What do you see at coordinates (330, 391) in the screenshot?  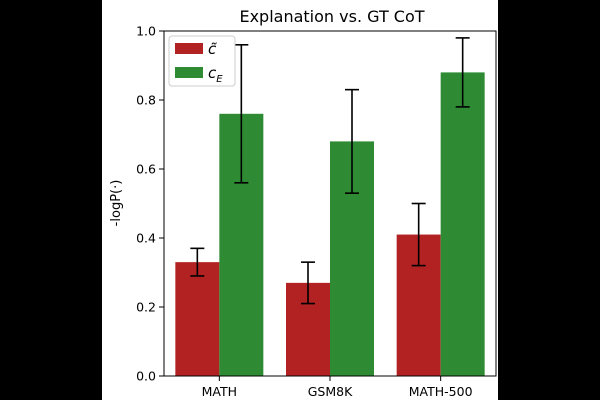 I see `x-tick-label: GSM8K` at bounding box center [330, 391].